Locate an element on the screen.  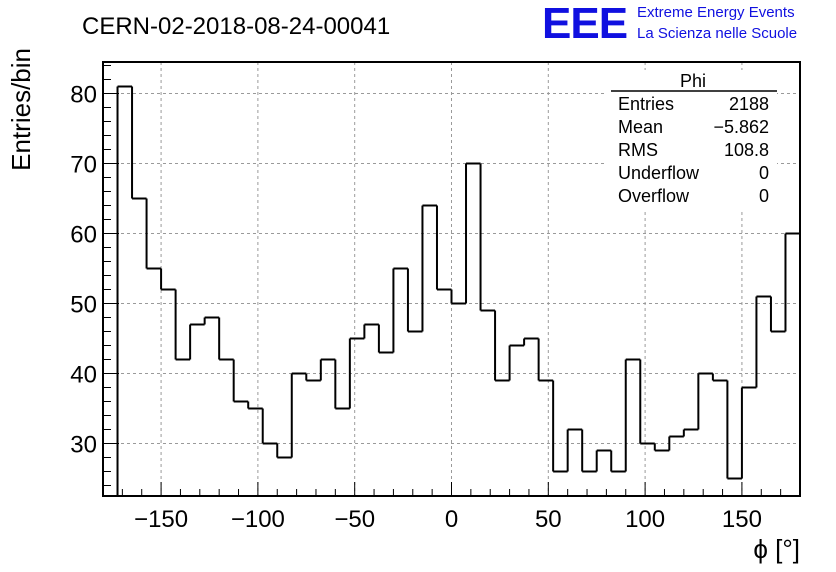
brand-line-2: La Scienza nelle Scuole is located at coordinates (717, 33).